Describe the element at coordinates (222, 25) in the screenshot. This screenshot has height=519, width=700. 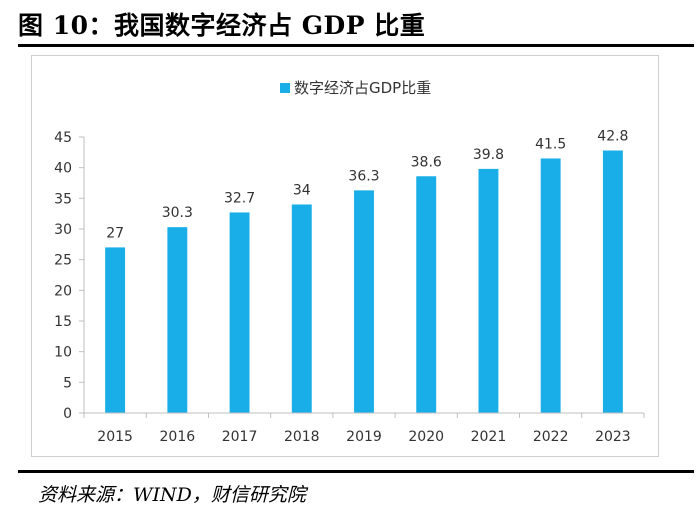
I see `figure-title: 图 10：我国数字经济占 GDP 比重` at that location.